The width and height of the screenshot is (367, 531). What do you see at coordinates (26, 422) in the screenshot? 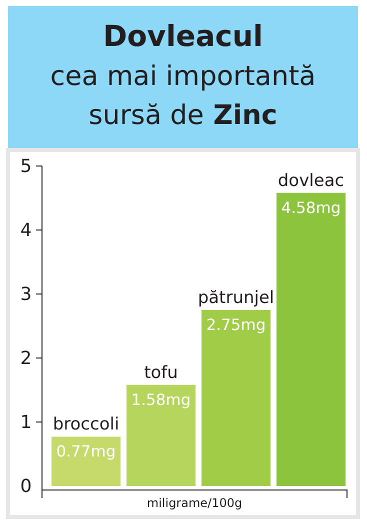
I see `y-tick-label: 1` at bounding box center [26, 422].